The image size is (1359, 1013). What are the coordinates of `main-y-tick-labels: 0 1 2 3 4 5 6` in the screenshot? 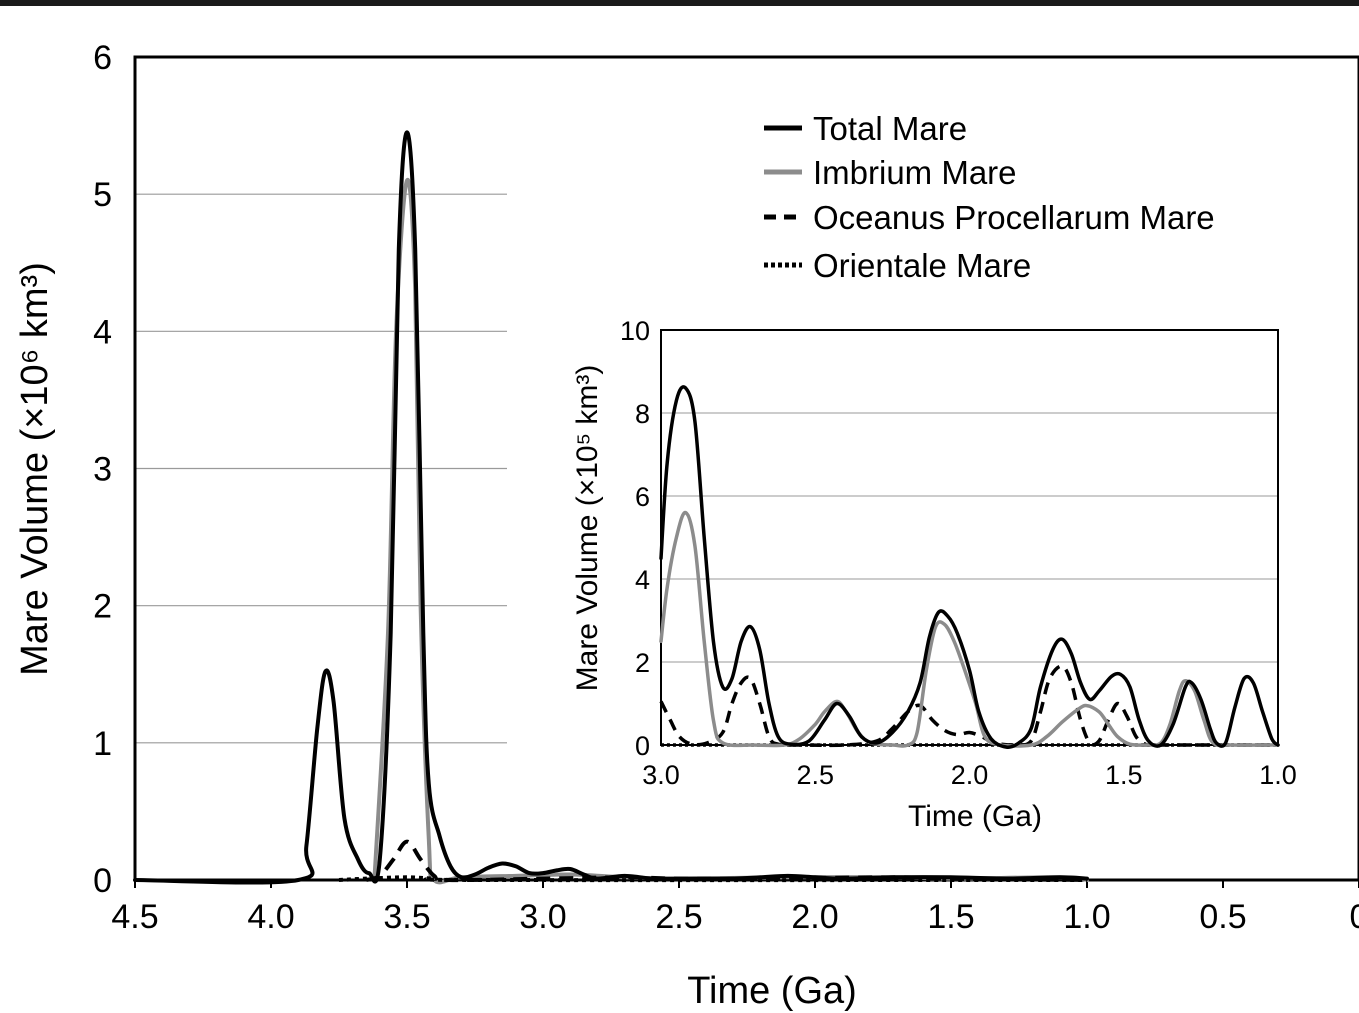 It's located at (102, 469).